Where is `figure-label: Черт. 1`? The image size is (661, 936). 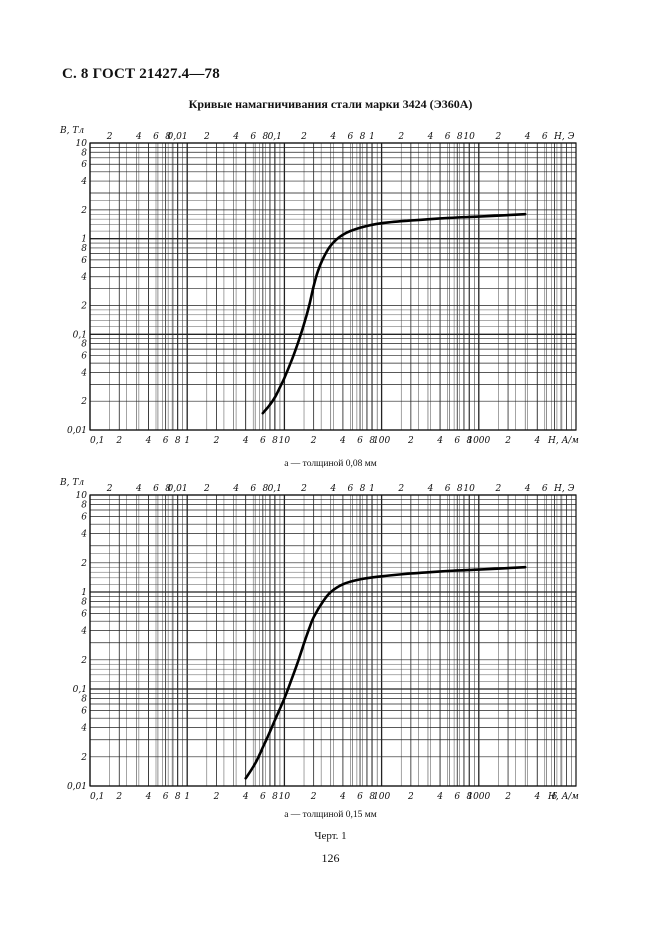
figure-label: Черт. 1 is located at coordinates (330, 836).